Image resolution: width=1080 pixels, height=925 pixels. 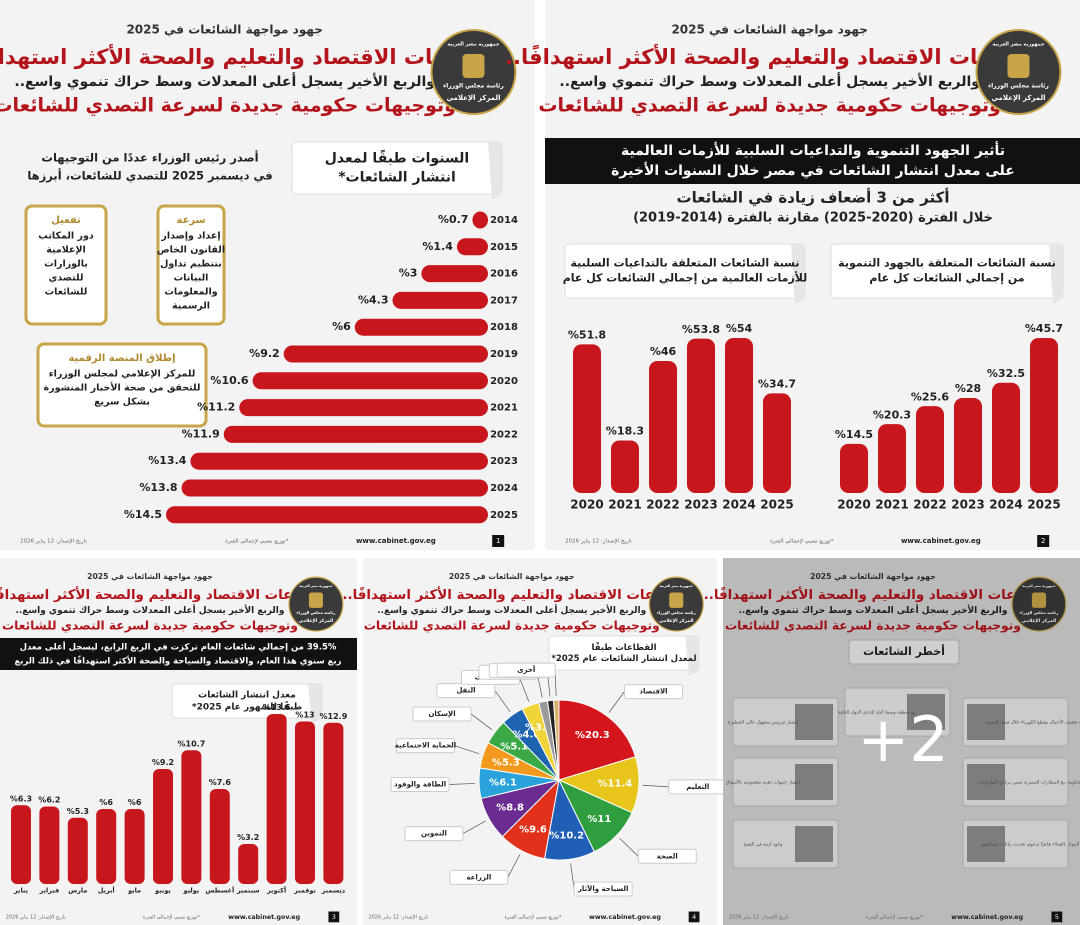 I want to click on slice-label: التموين, so click(x=434, y=834).